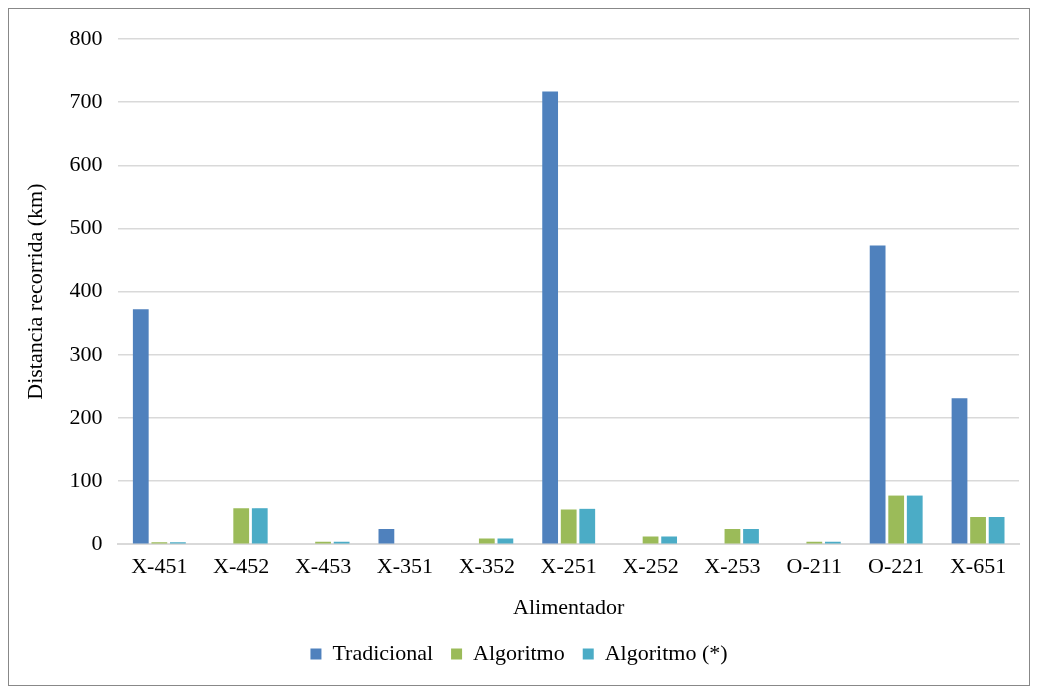 This screenshot has width=1038, height=694. Describe the element at coordinates (97, 542) in the screenshot. I see `y-tick-label: 0` at that location.